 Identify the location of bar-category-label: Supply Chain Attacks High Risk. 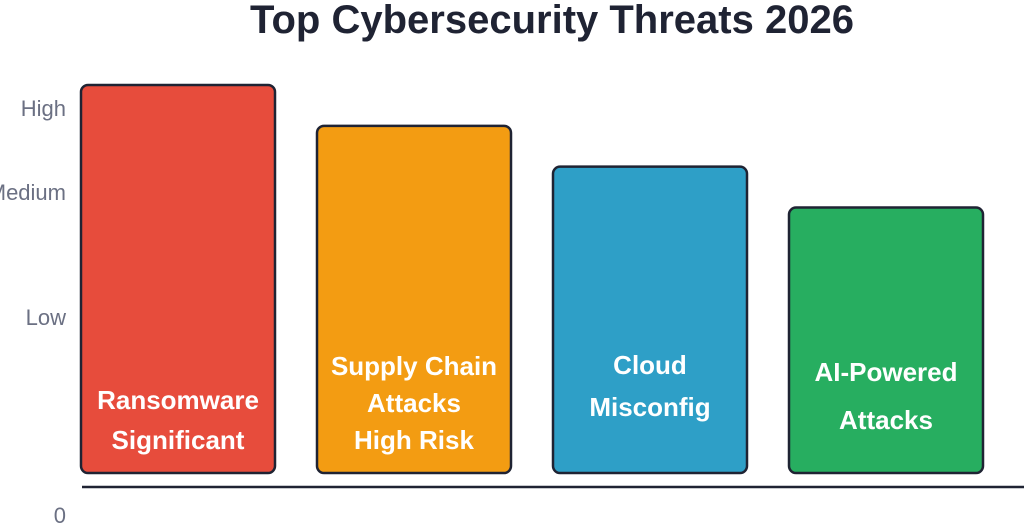
(414, 403).